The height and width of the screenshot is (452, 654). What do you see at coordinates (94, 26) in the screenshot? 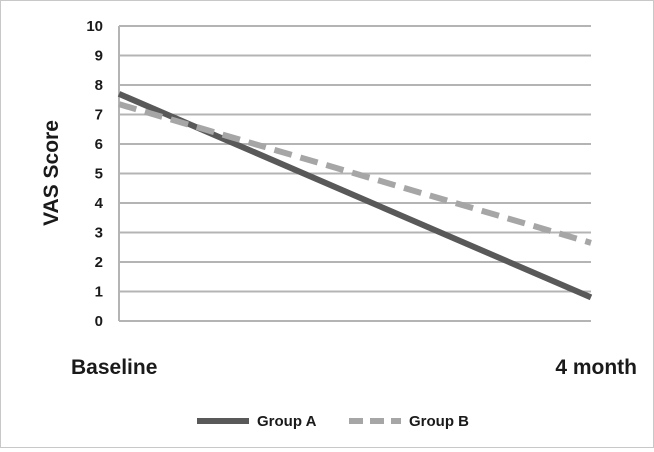
I see `y-tick-label: 10` at bounding box center [94, 26].